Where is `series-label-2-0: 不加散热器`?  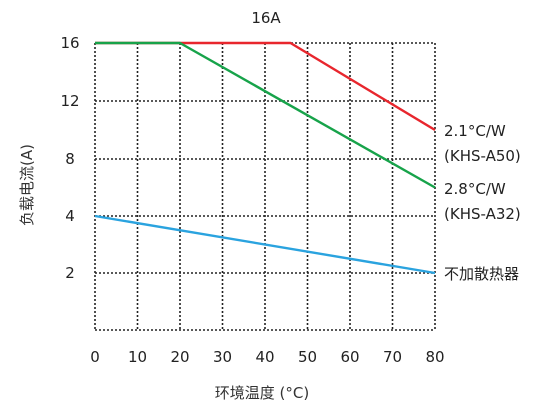
series-label-2-0: 不加散热器 is located at coordinates (481, 274).